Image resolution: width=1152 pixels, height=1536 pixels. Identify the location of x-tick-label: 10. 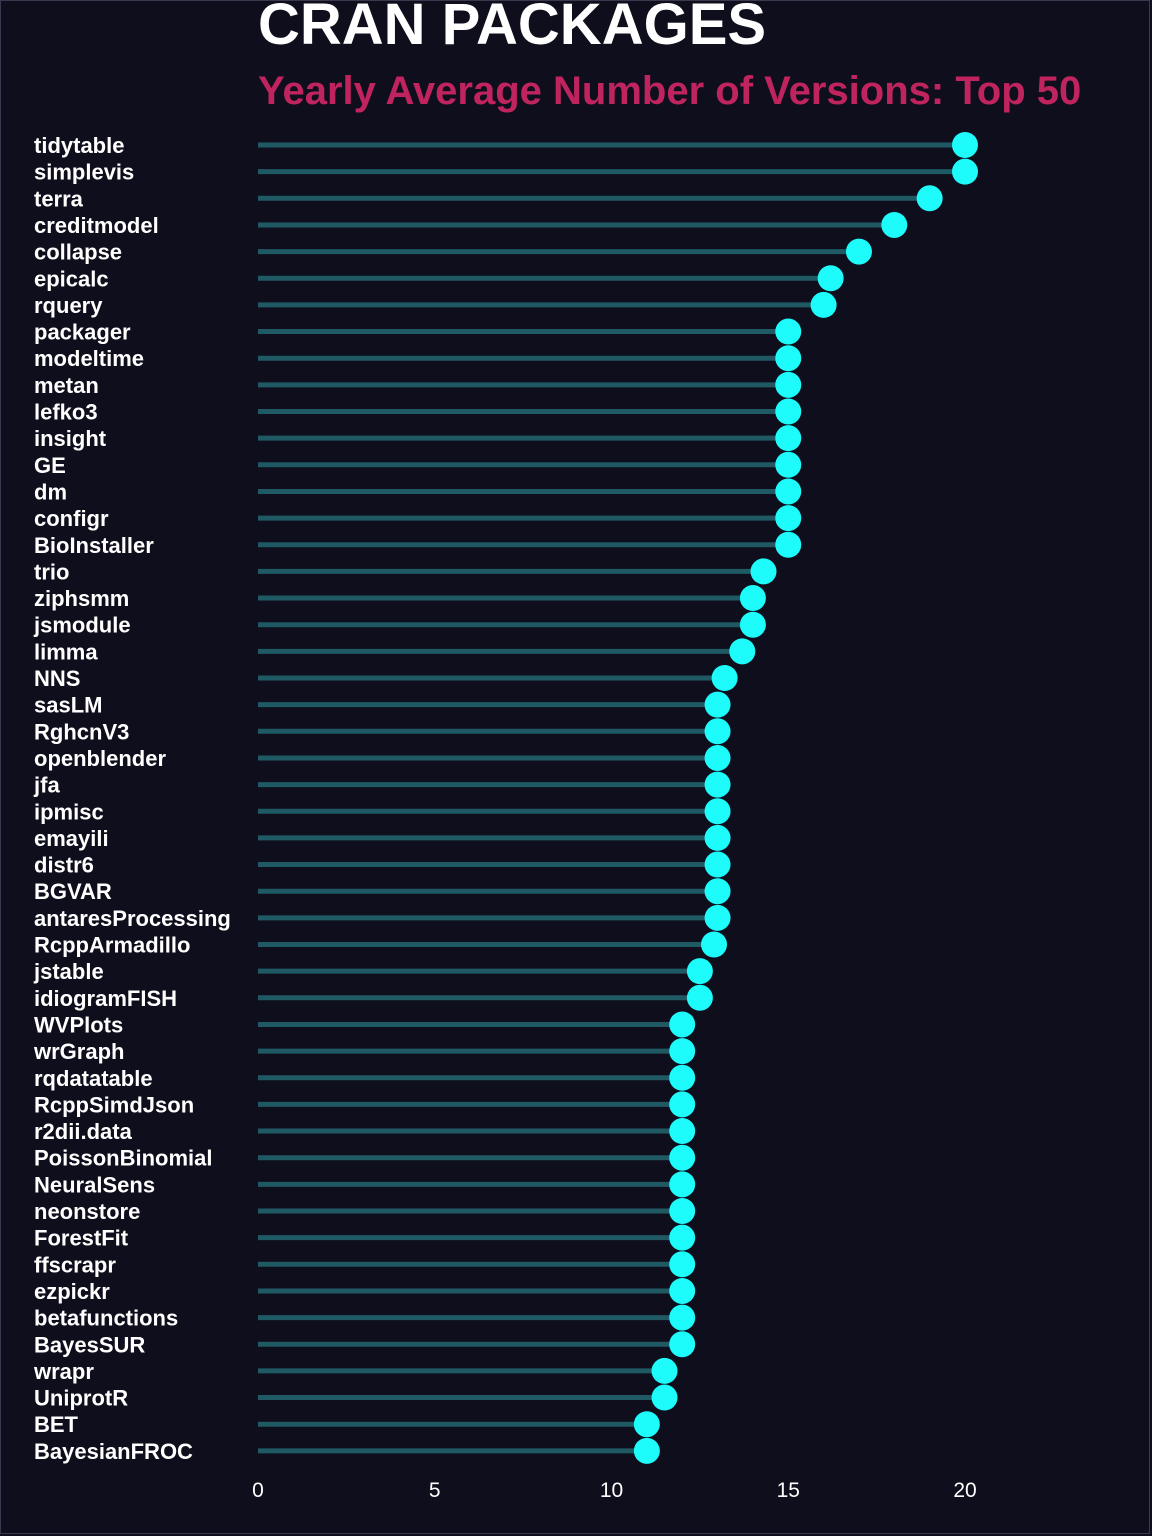
(611, 1490).